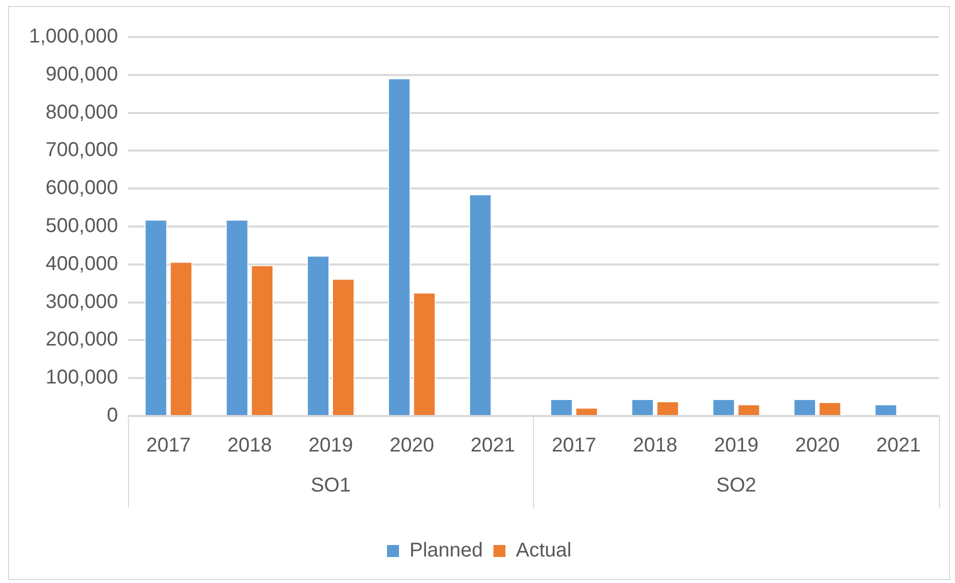  What do you see at coordinates (82, 188) in the screenshot?
I see `y-tick-label: 600,000` at bounding box center [82, 188].